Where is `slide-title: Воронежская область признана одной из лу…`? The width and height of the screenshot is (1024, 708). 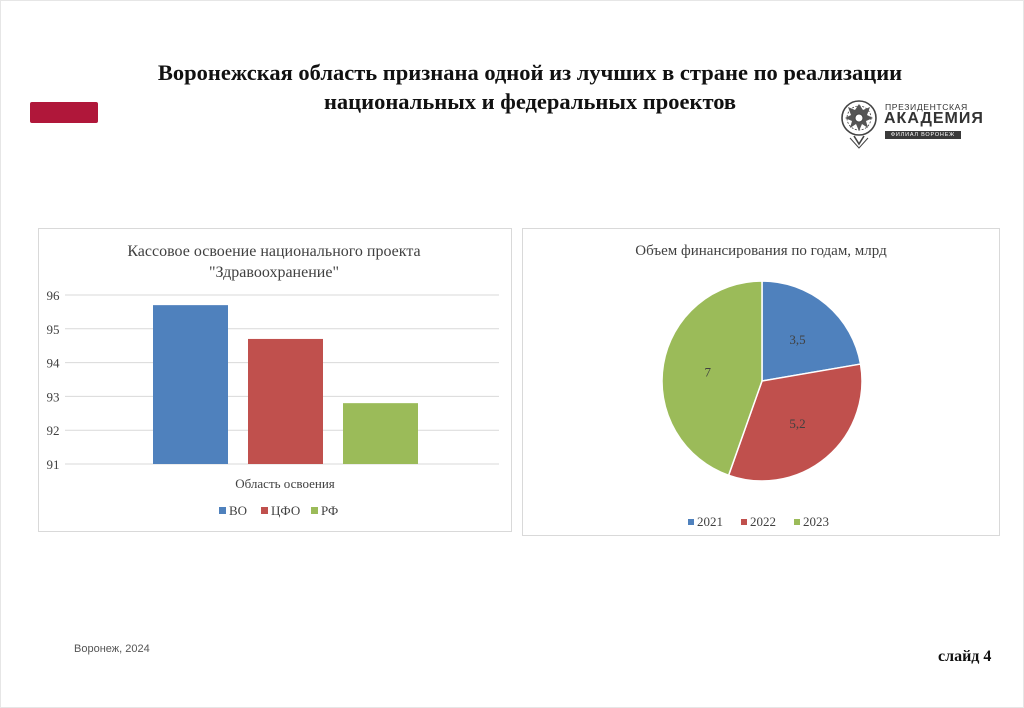
slide-title: Воронежская область признана одной из лу… is located at coordinates (530, 87).